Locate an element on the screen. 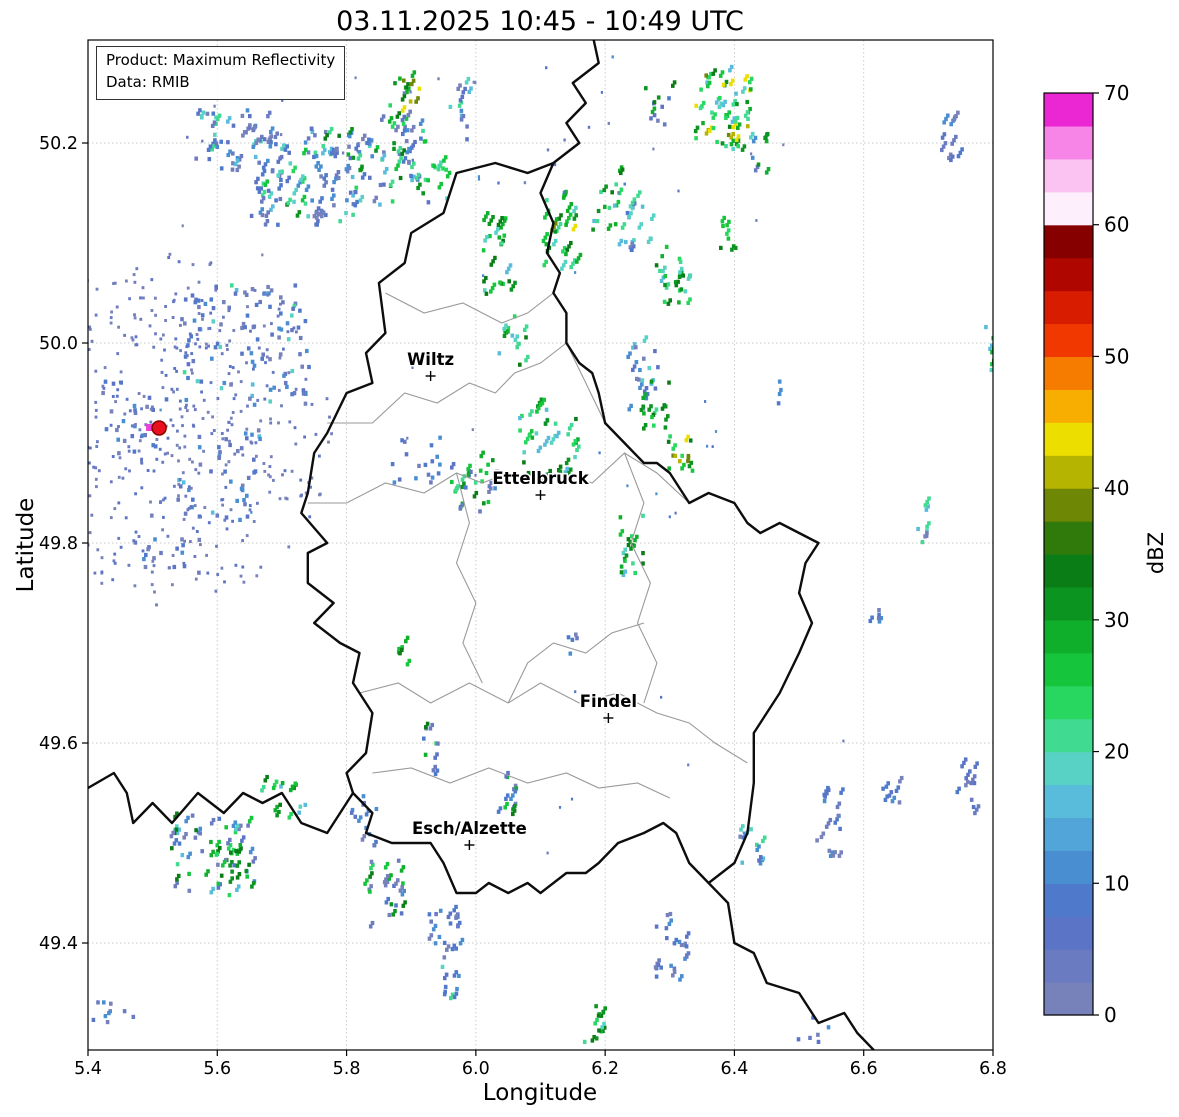 This screenshot has width=1179, height=1117. x-tick-label: 6.6 is located at coordinates (864, 1069).